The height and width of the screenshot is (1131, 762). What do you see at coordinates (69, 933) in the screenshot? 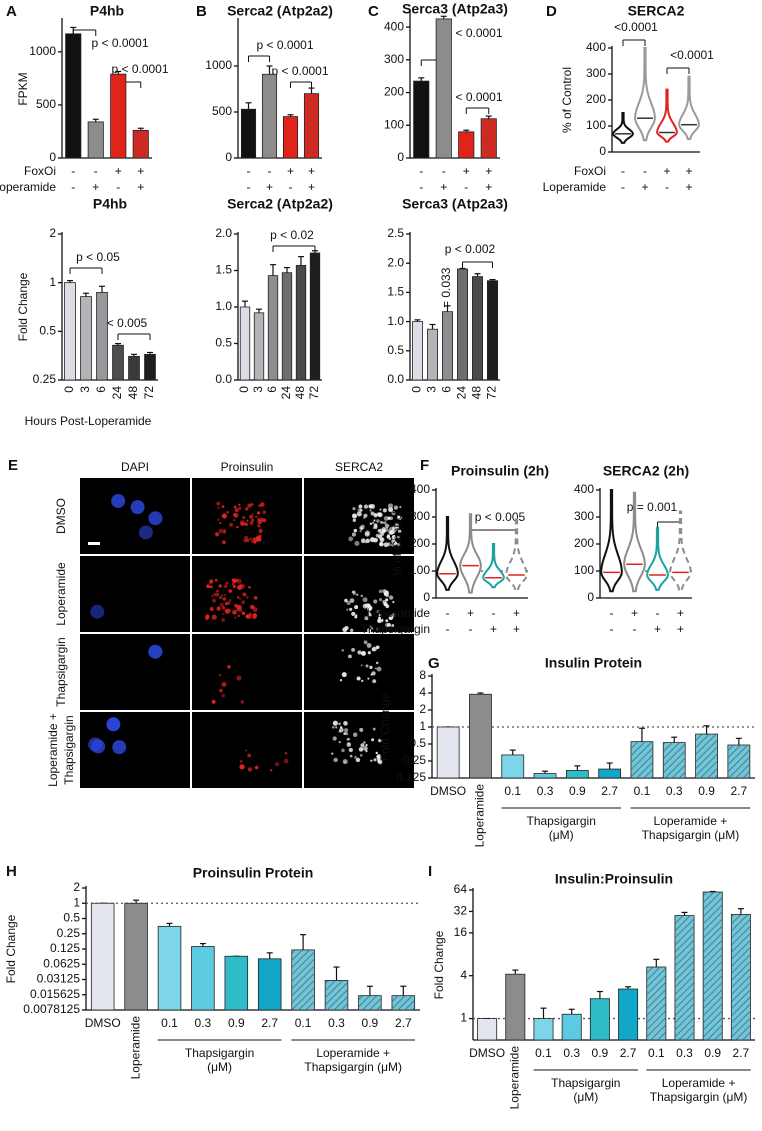
I see `y-tick-label: 0.25` at bounding box center [69, 933].